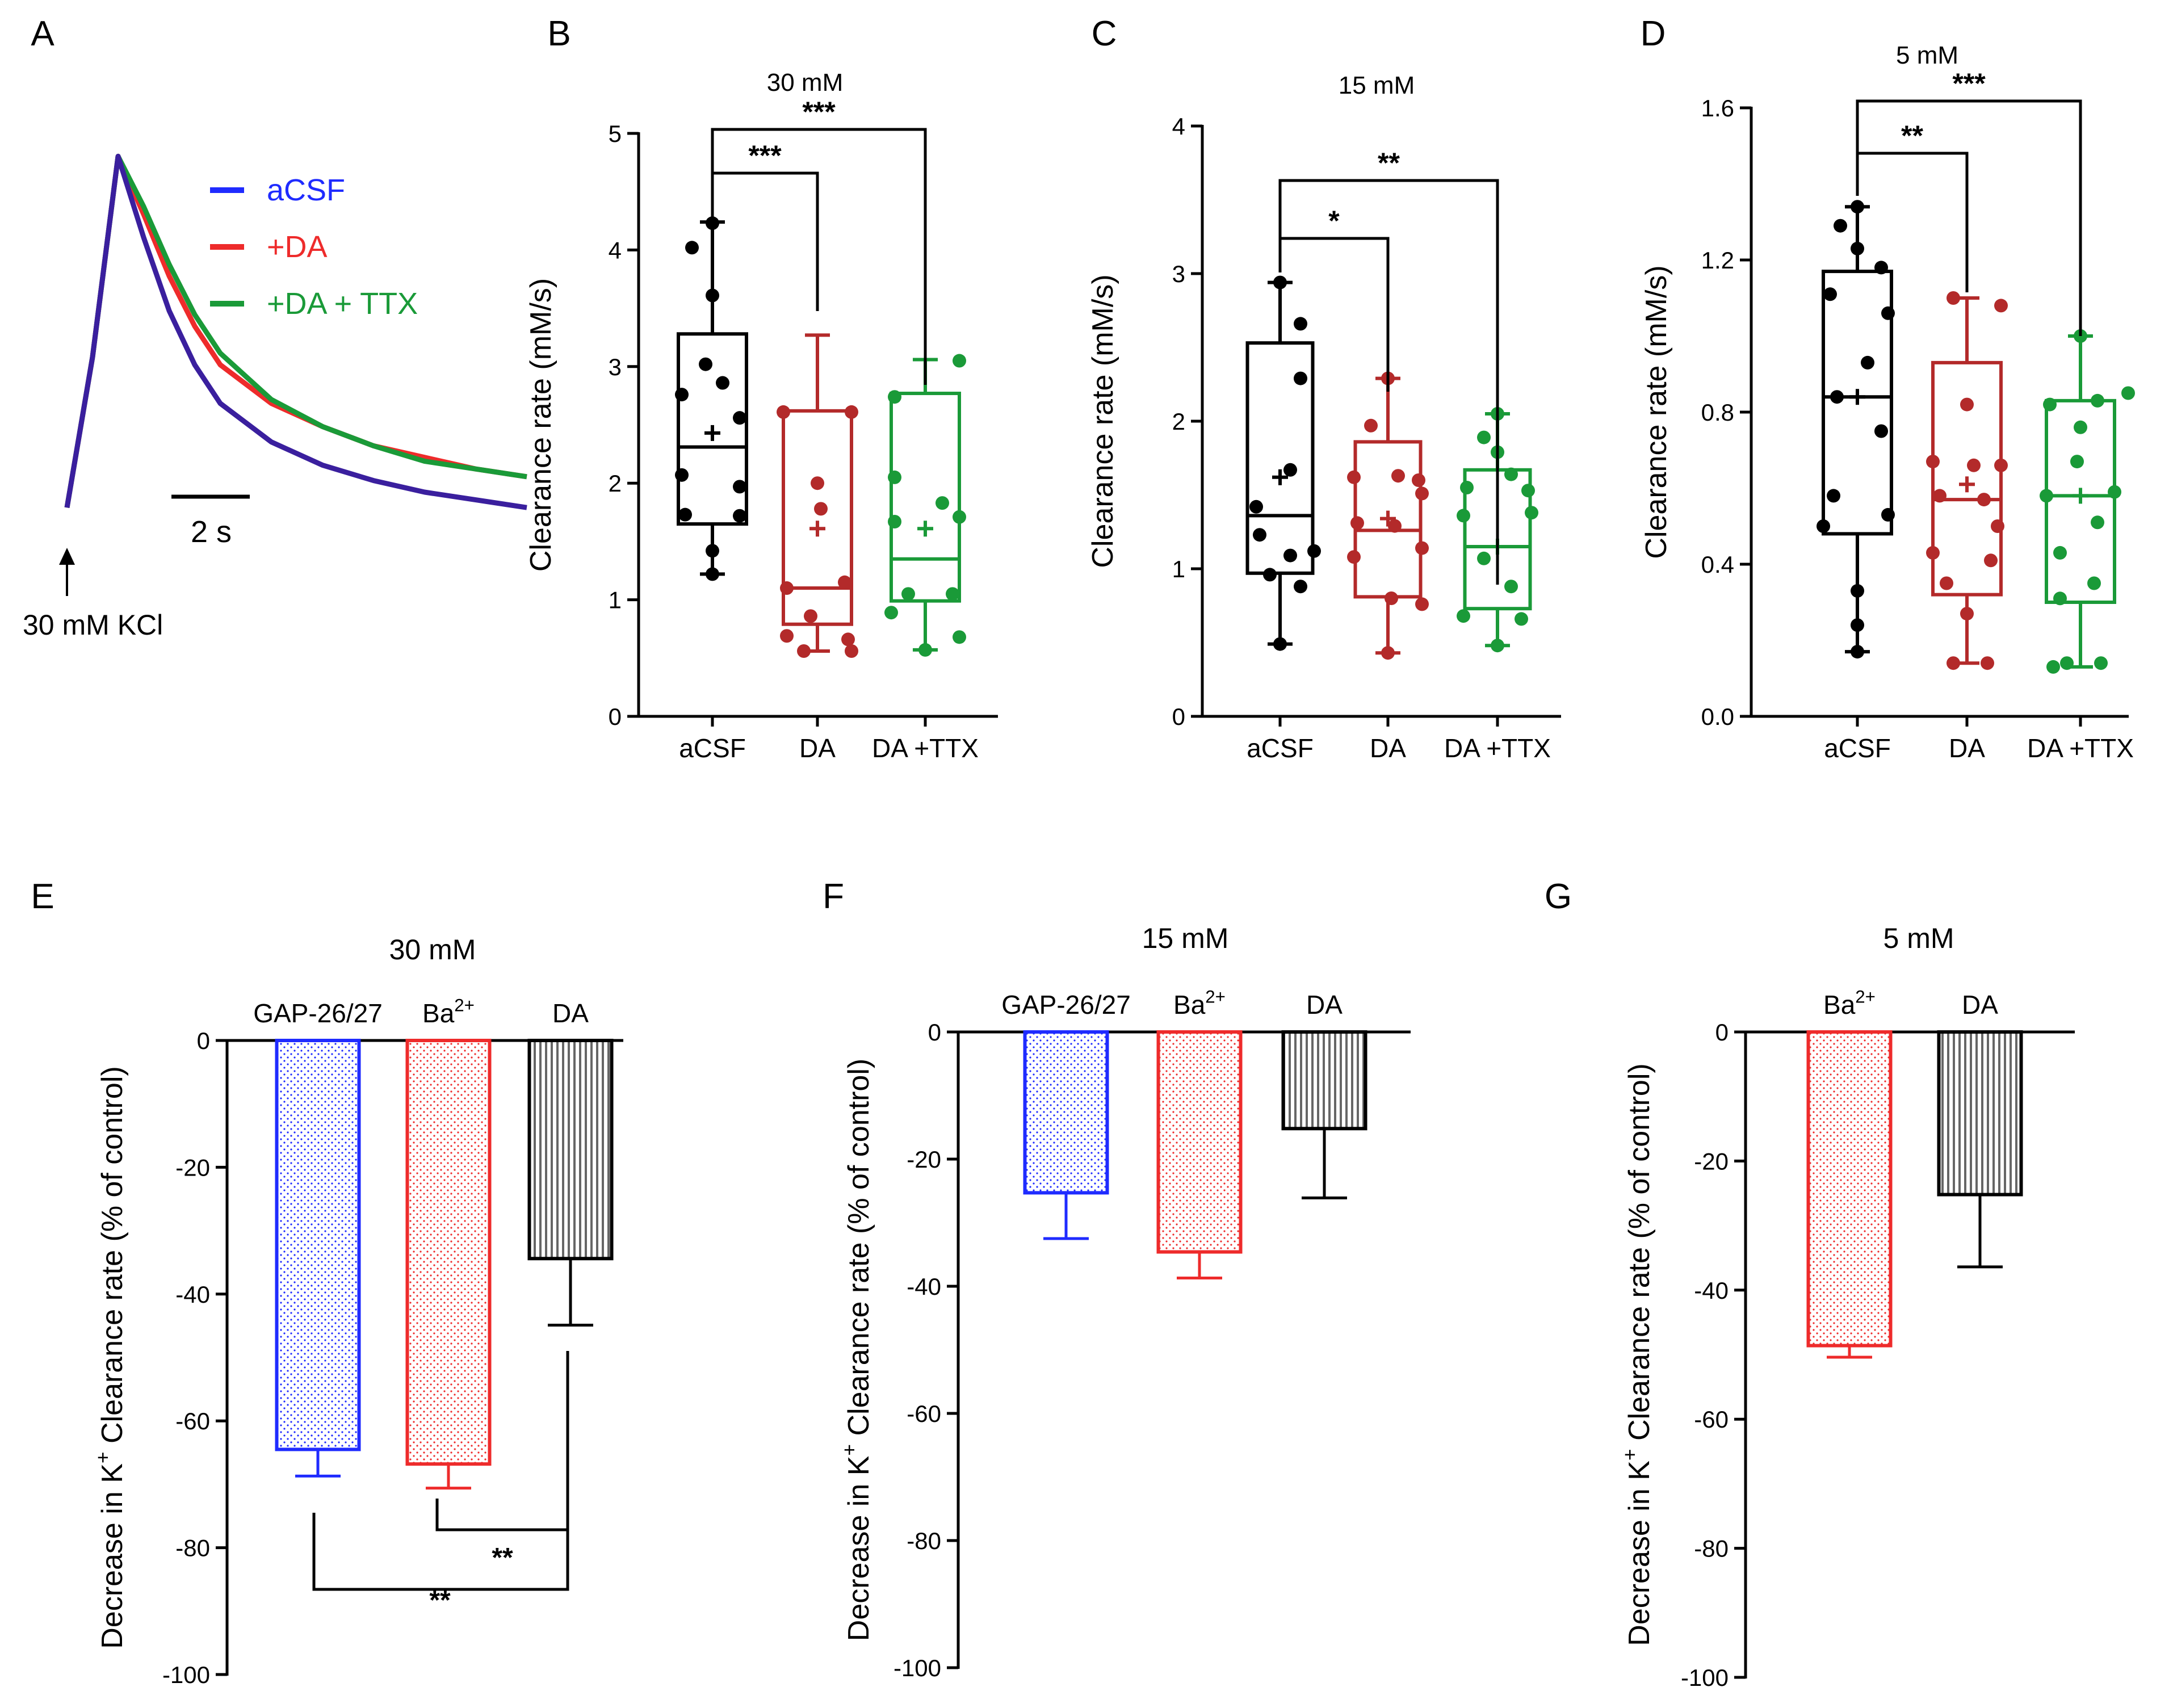  I want to click on bar-gap2627, so click(318, 1258).